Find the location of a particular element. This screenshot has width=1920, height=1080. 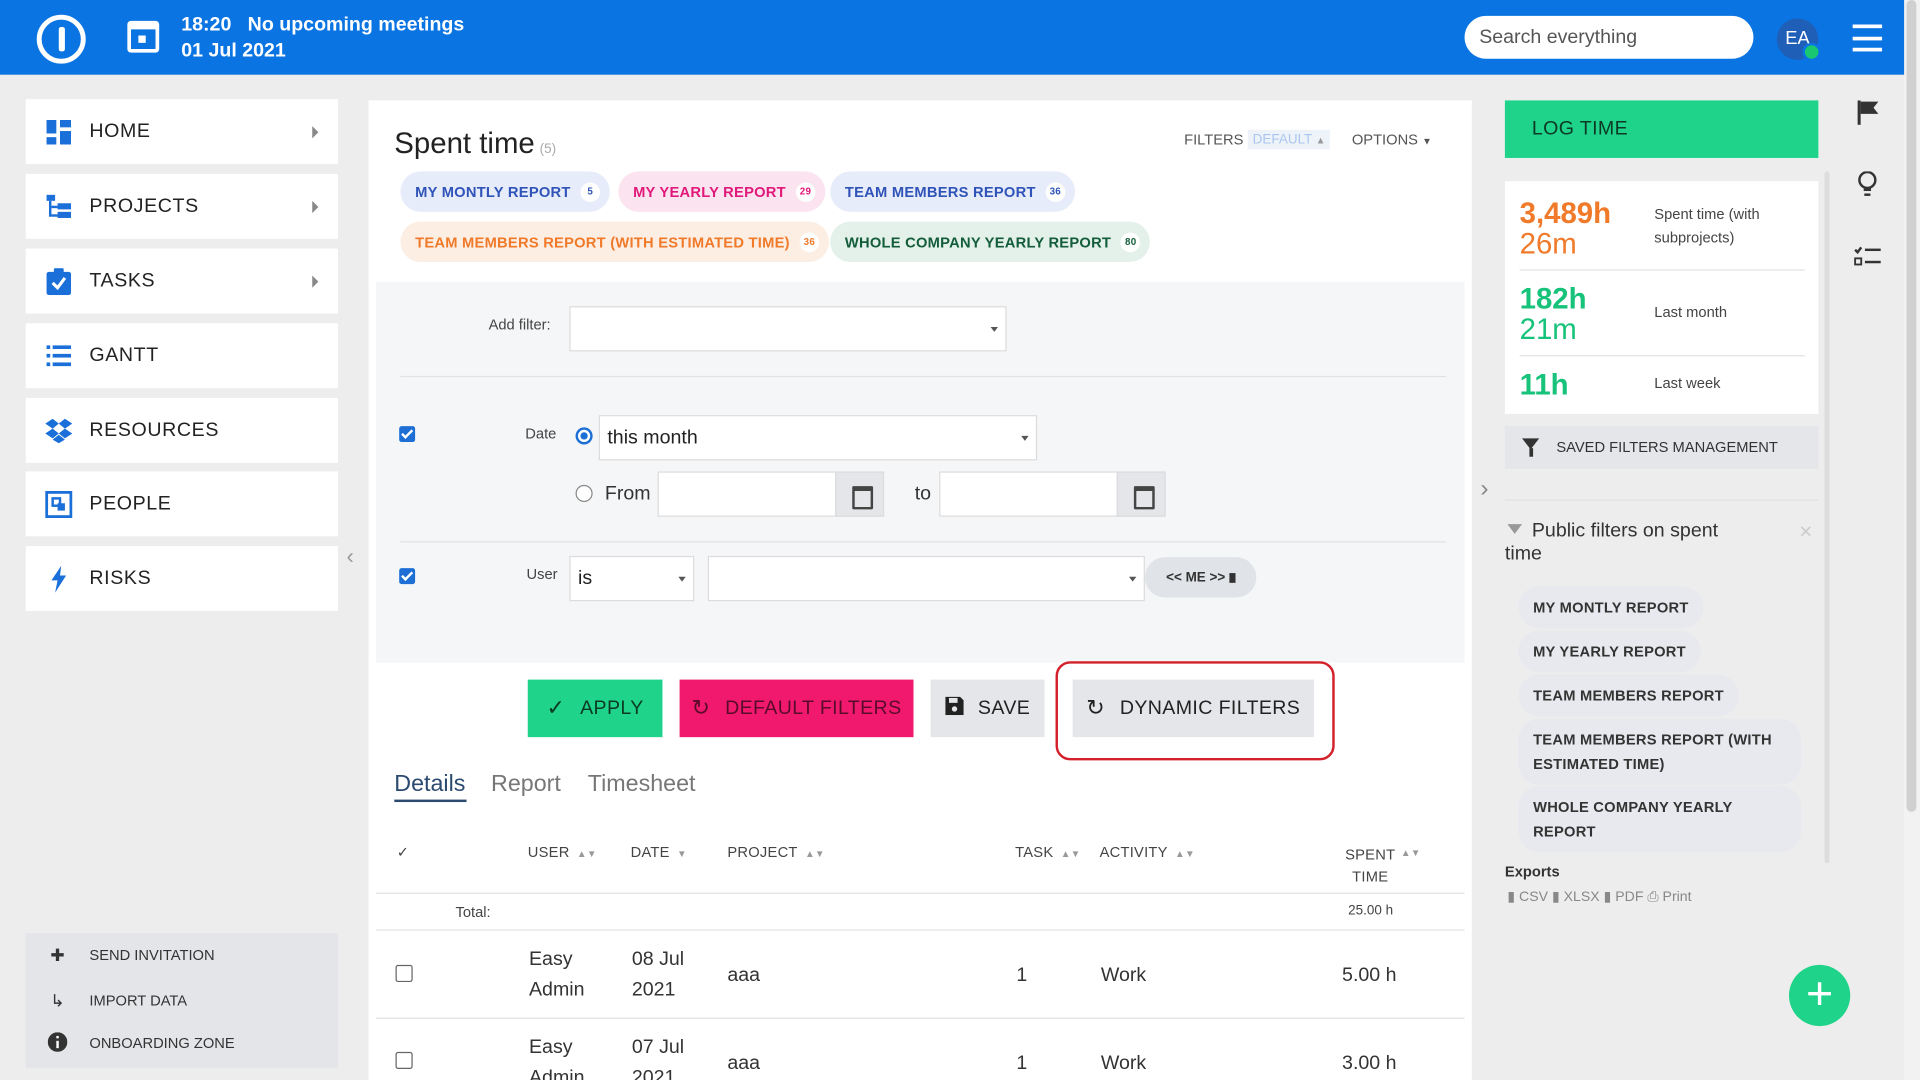

flag-icon is located at coordinates (1868, 115).